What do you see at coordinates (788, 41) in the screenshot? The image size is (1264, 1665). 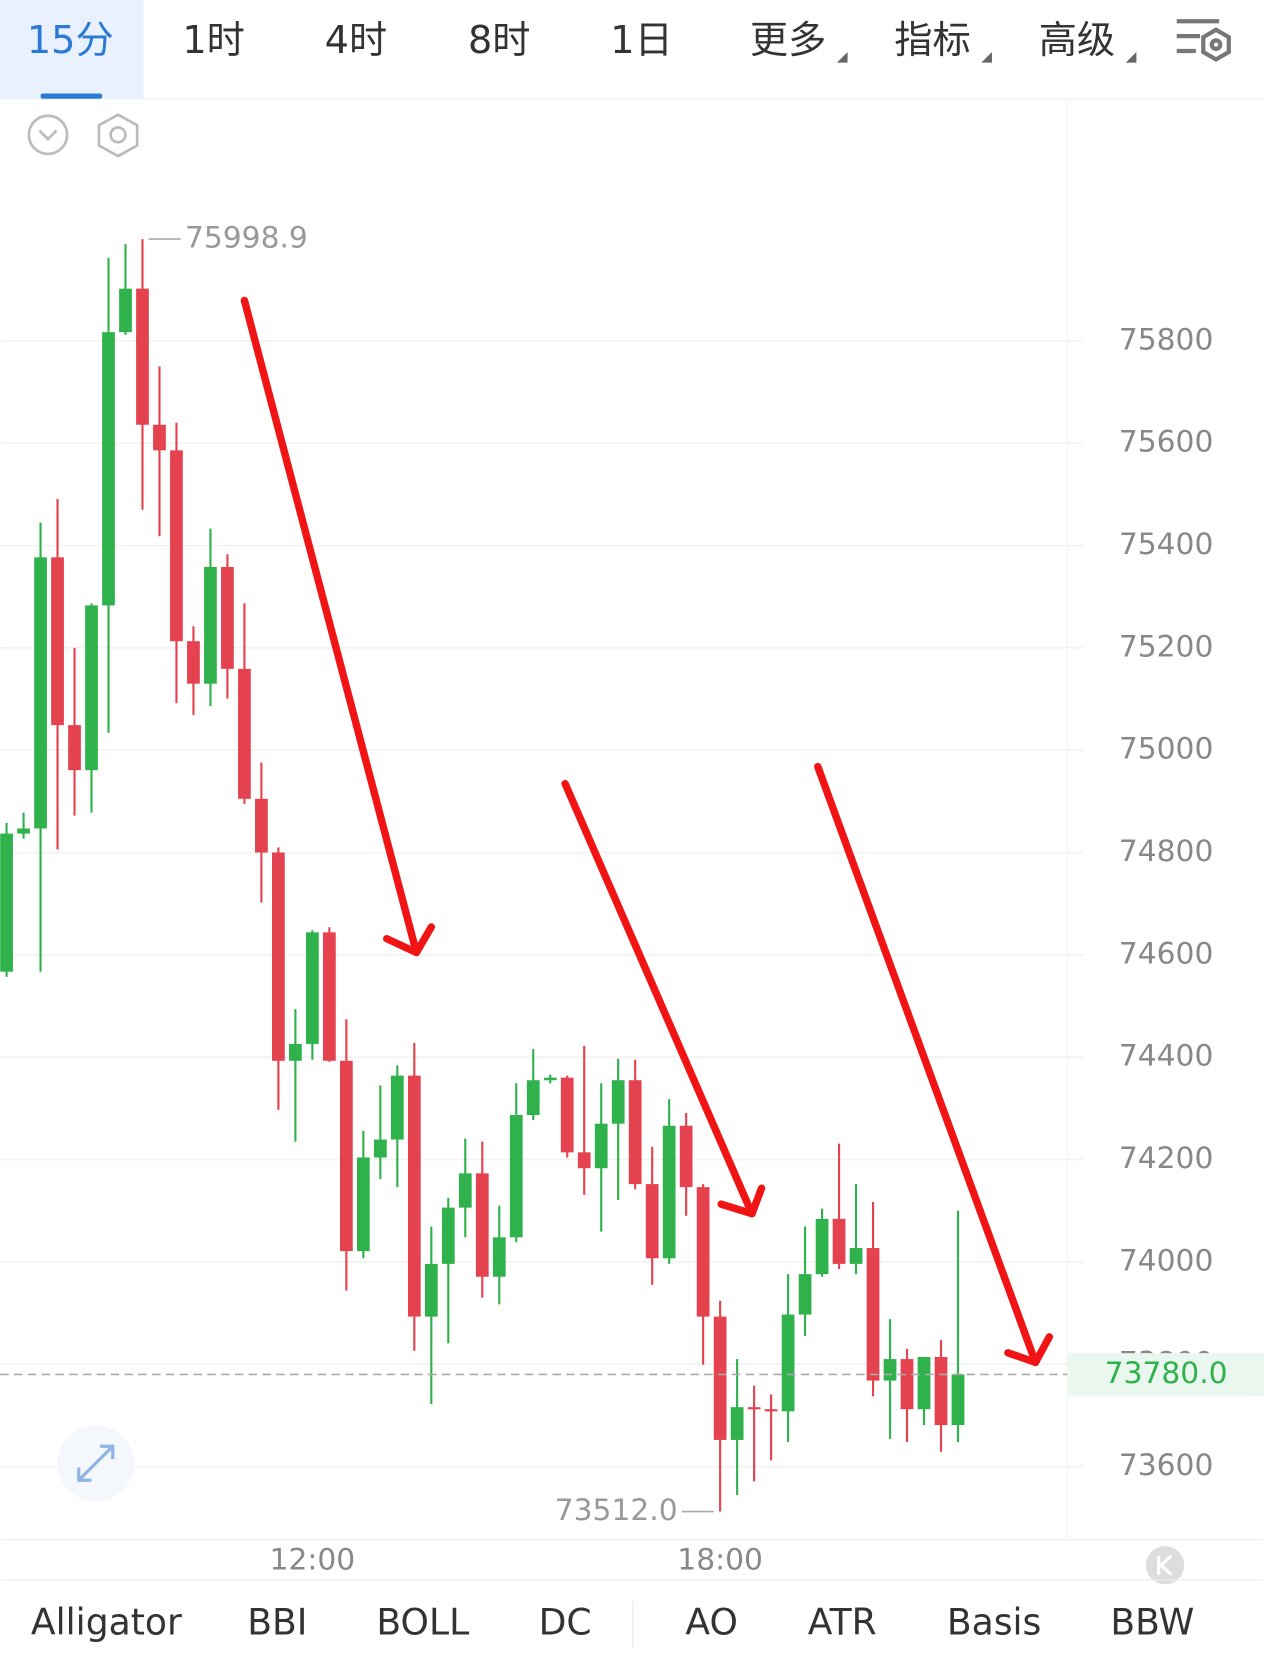 I see `toolbar-tab: 更多` at bounding box center [788, 41].